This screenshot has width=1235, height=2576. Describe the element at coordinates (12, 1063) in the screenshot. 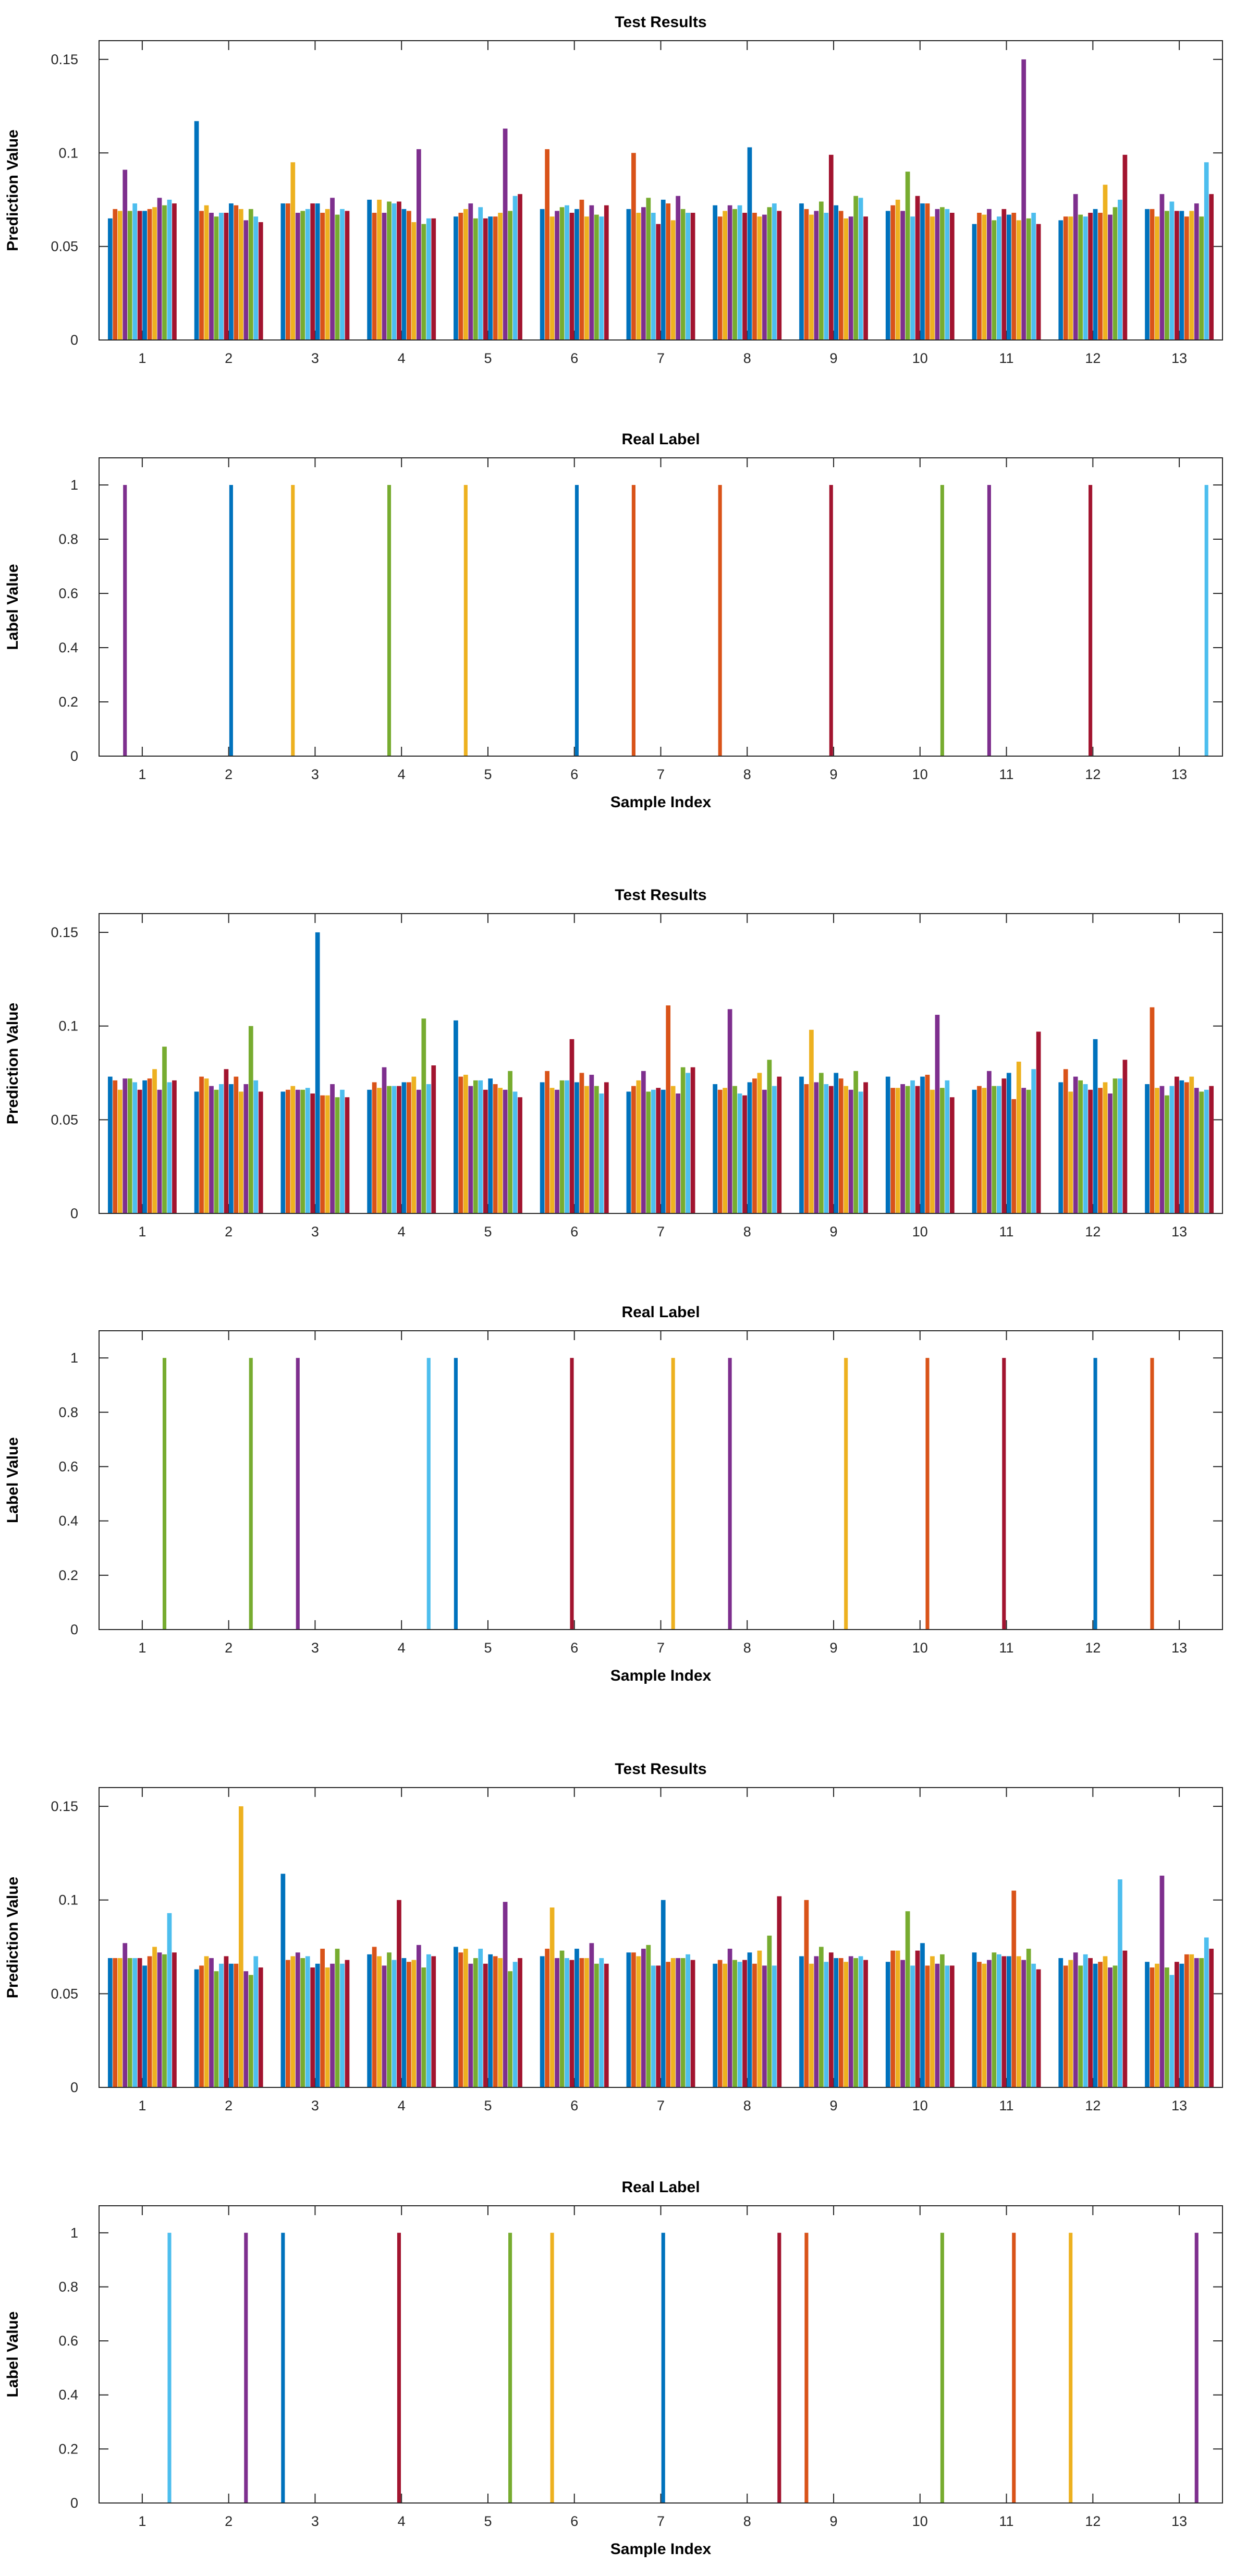

I see `y-axis-label: Prediction Value` at that location.